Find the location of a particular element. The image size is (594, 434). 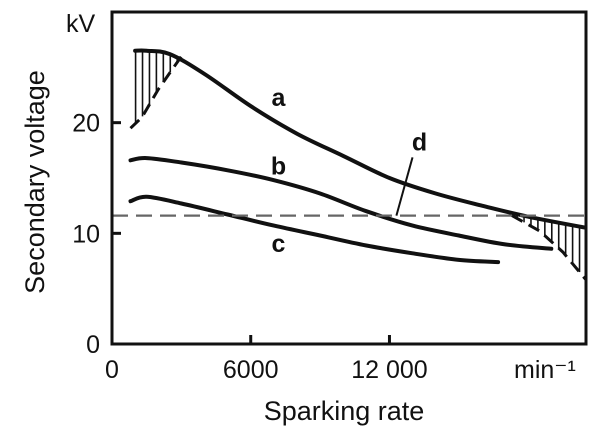

y-axis-title: Secondary voltage is located at coordinates (35, 182).